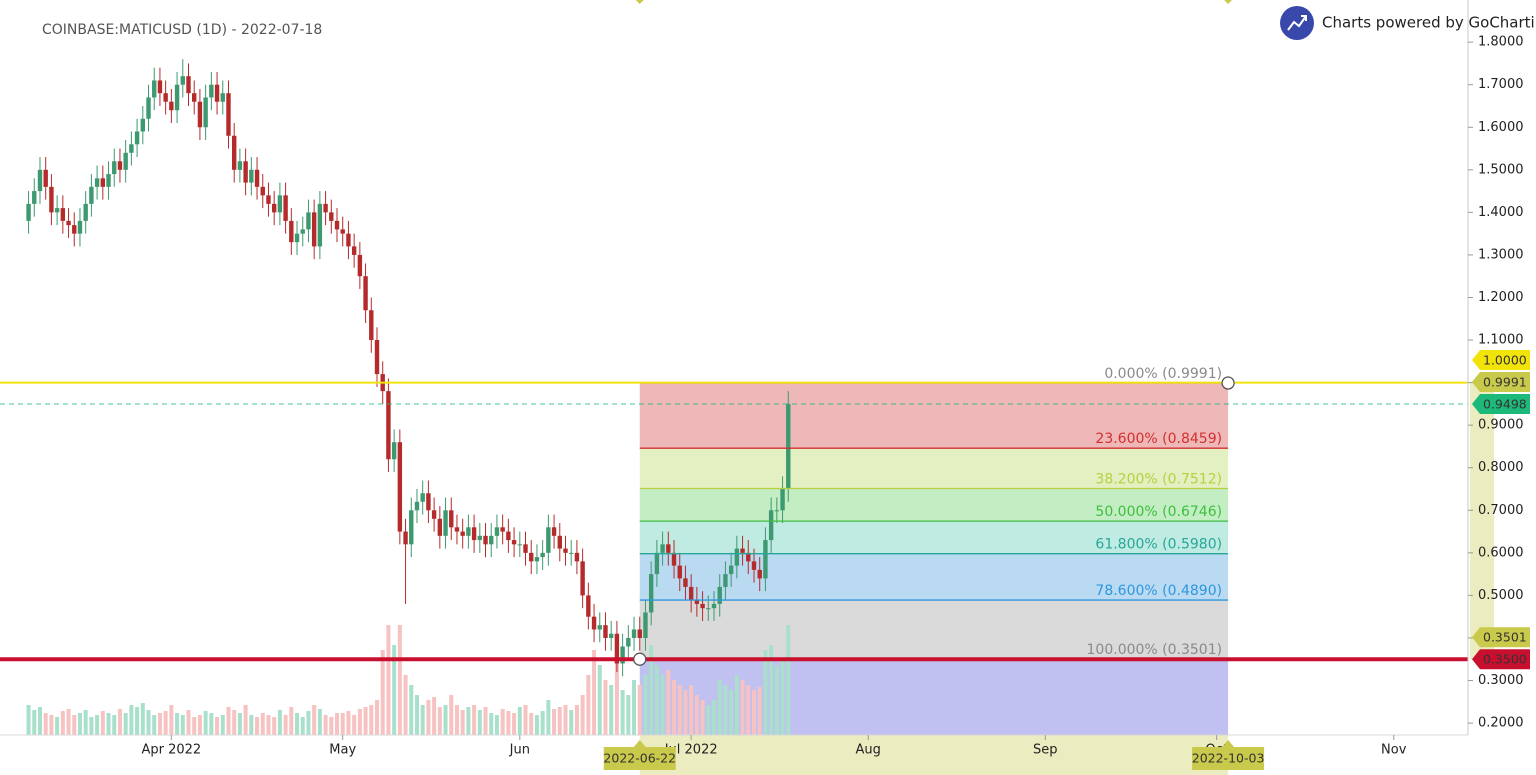 The image size is (1536, 775). What do you see at coordinates (1501, 510) in the screenshot?
I see `y-tick-label: 0.7000` at bounding box center [1501, 510].